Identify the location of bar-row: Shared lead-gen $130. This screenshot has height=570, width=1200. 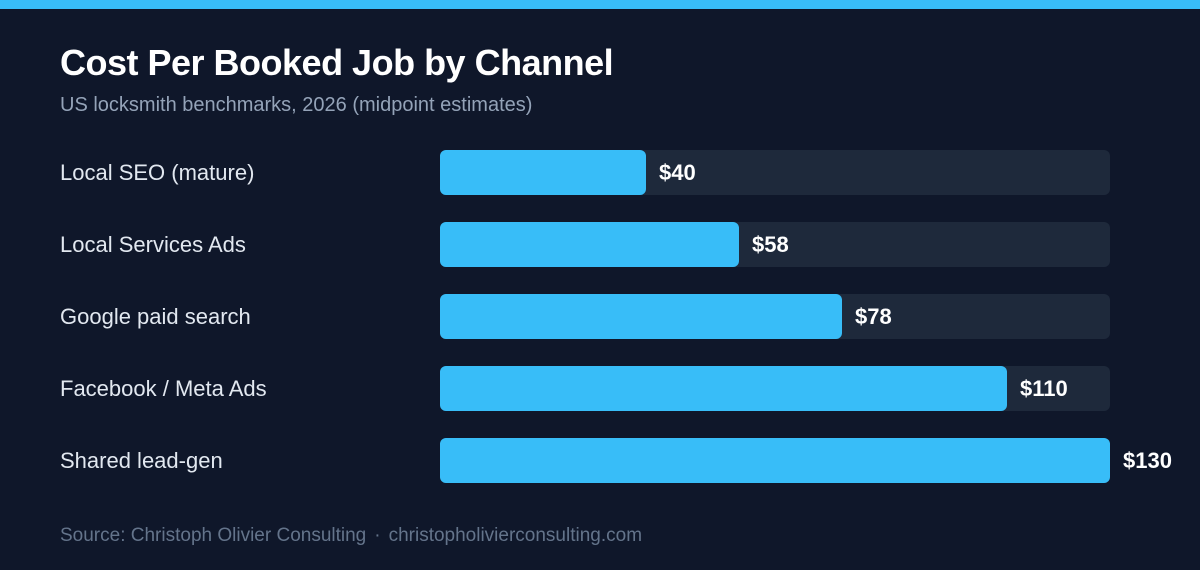
(600, 460).